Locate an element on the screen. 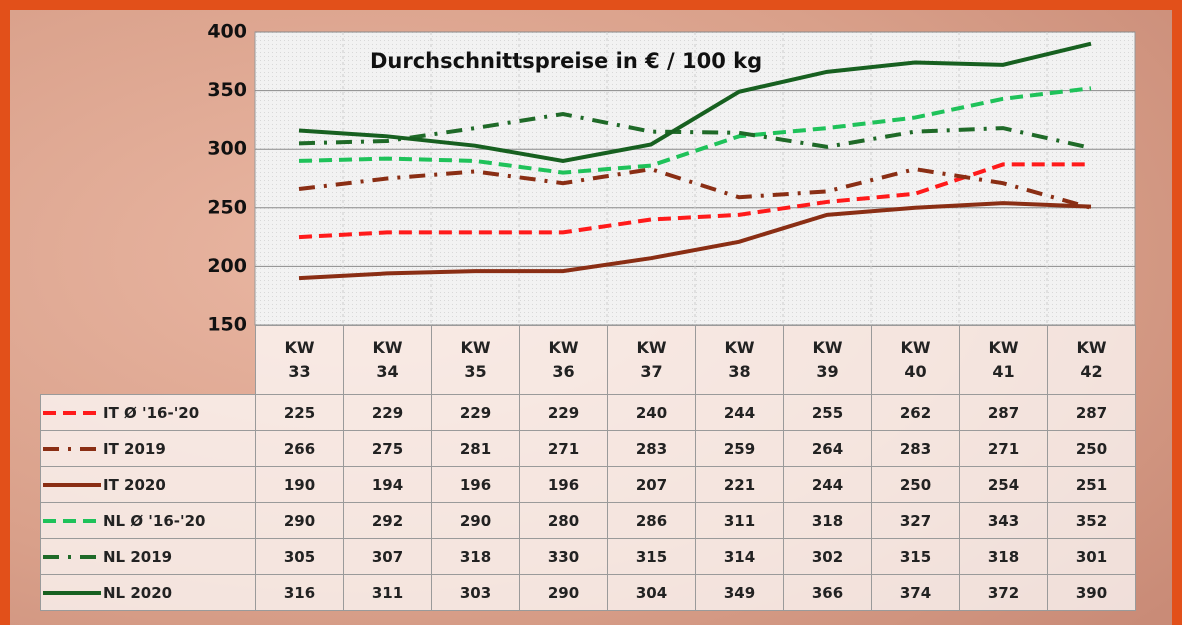  category-label: KW 33 is located at coordinates (299, 360).